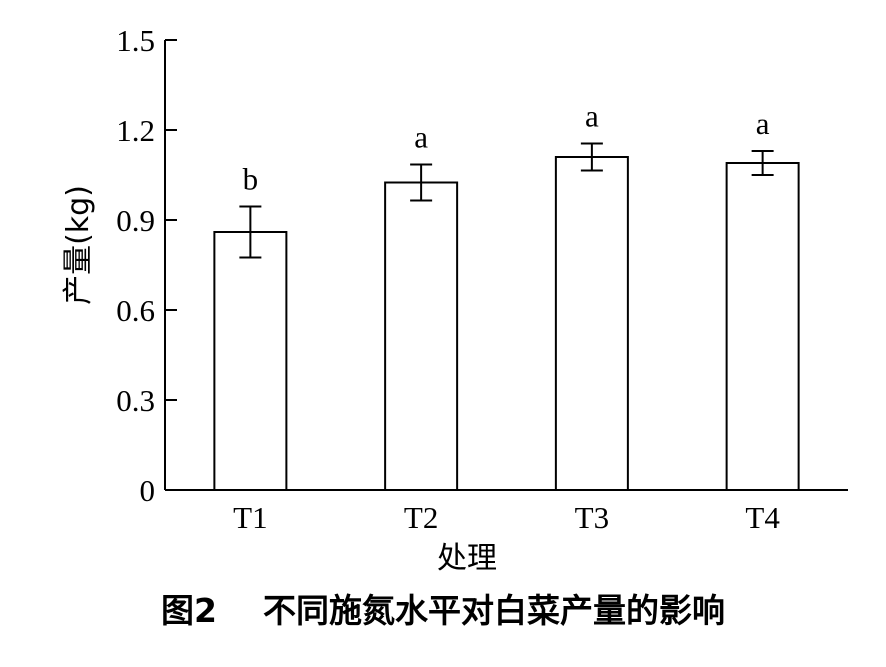  What do you see at coordinates (443, 610) in the screenshot?
I see `figure-caption: 图2 不同施氮水平对白菜产量的影响` at bounding box center [443, 610].